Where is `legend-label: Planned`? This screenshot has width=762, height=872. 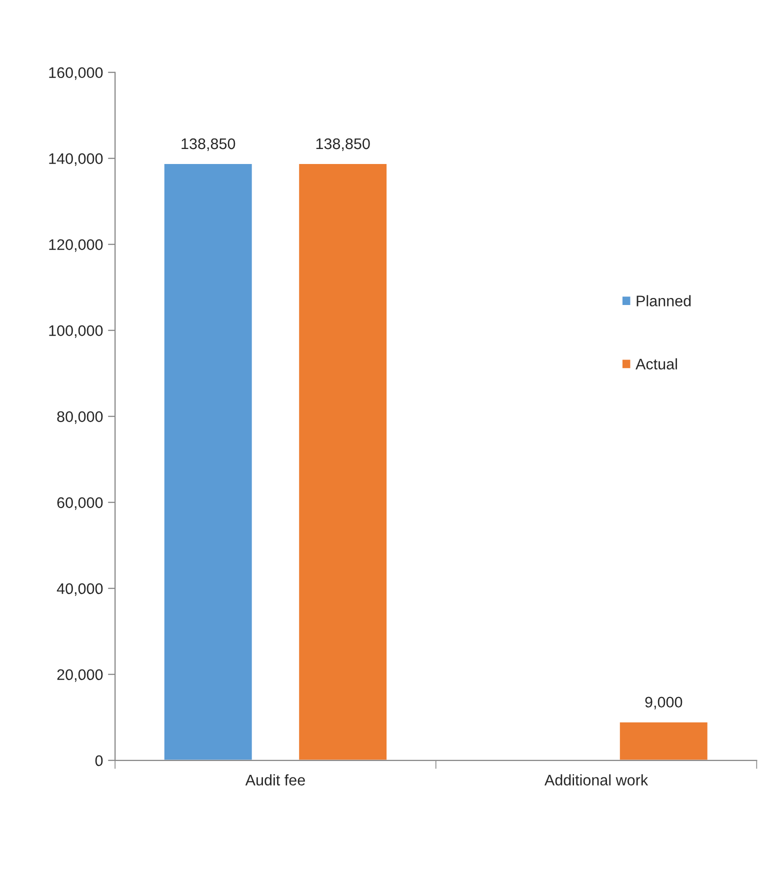
legend-label: Planned is located at coordinates (663, 300).